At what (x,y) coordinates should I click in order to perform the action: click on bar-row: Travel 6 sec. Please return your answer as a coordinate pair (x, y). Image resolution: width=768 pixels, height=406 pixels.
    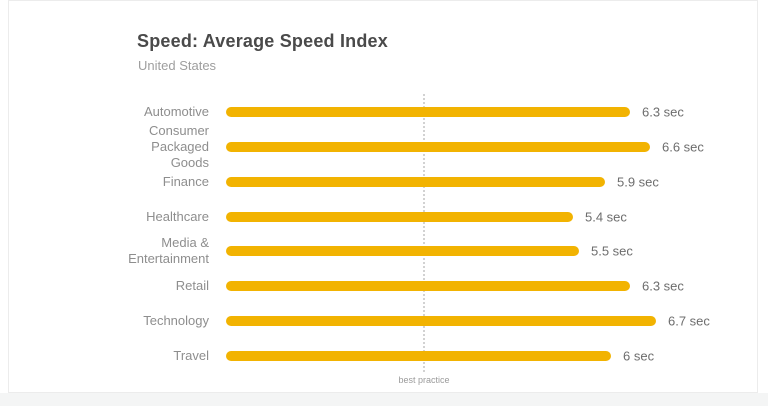
    Looking at the image, I should click on (383, 356).